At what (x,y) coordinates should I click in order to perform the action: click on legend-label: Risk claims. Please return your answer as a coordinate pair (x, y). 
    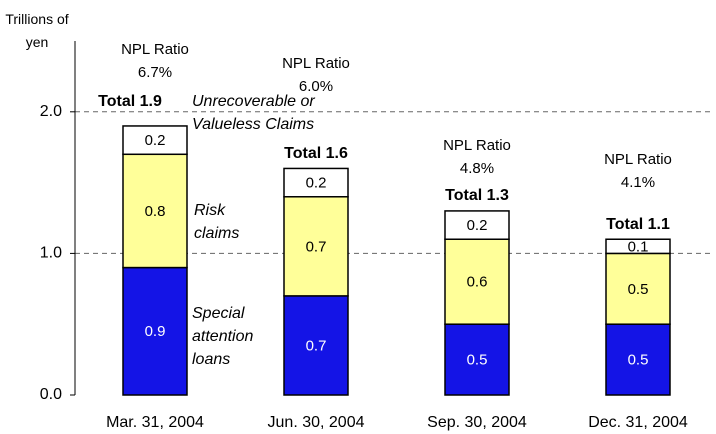
    Looking at the image, I should click on (217, 222).